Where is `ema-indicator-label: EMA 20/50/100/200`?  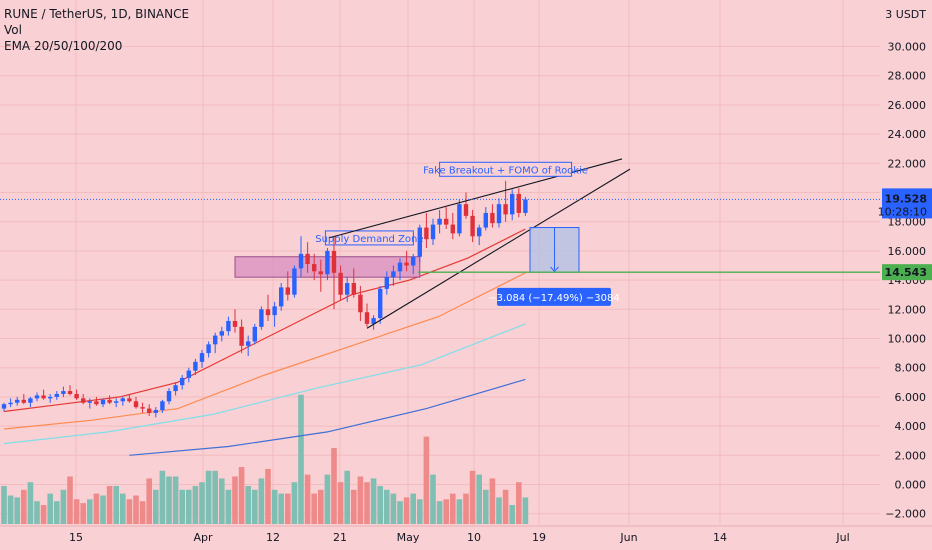 ema-indicator-label: EMA 20/50/100/200 is located at coordinates (63, 46).